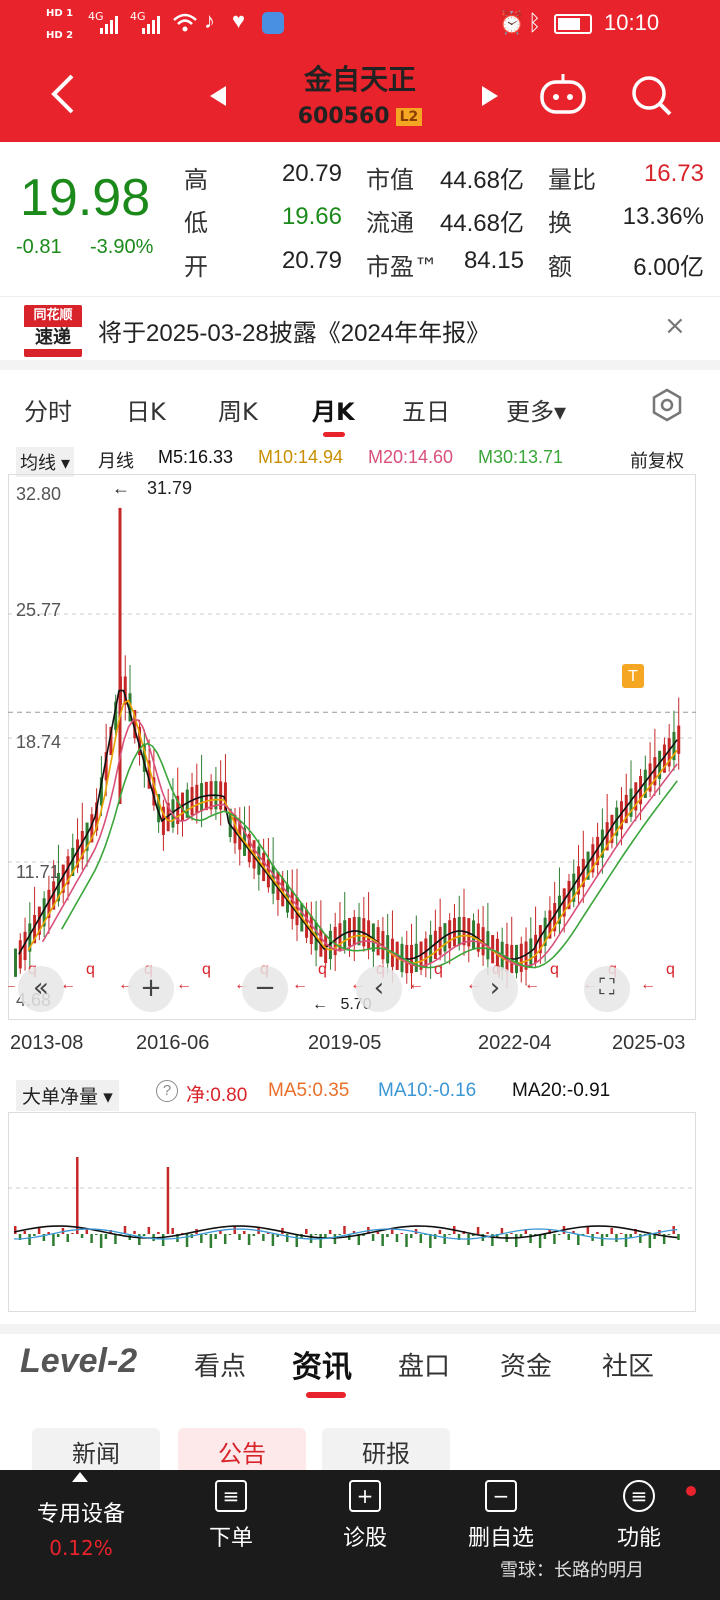  Describe the element at coordinates (495, 989) in the screenshot. I see `scroll-right-button: ›` at that location.